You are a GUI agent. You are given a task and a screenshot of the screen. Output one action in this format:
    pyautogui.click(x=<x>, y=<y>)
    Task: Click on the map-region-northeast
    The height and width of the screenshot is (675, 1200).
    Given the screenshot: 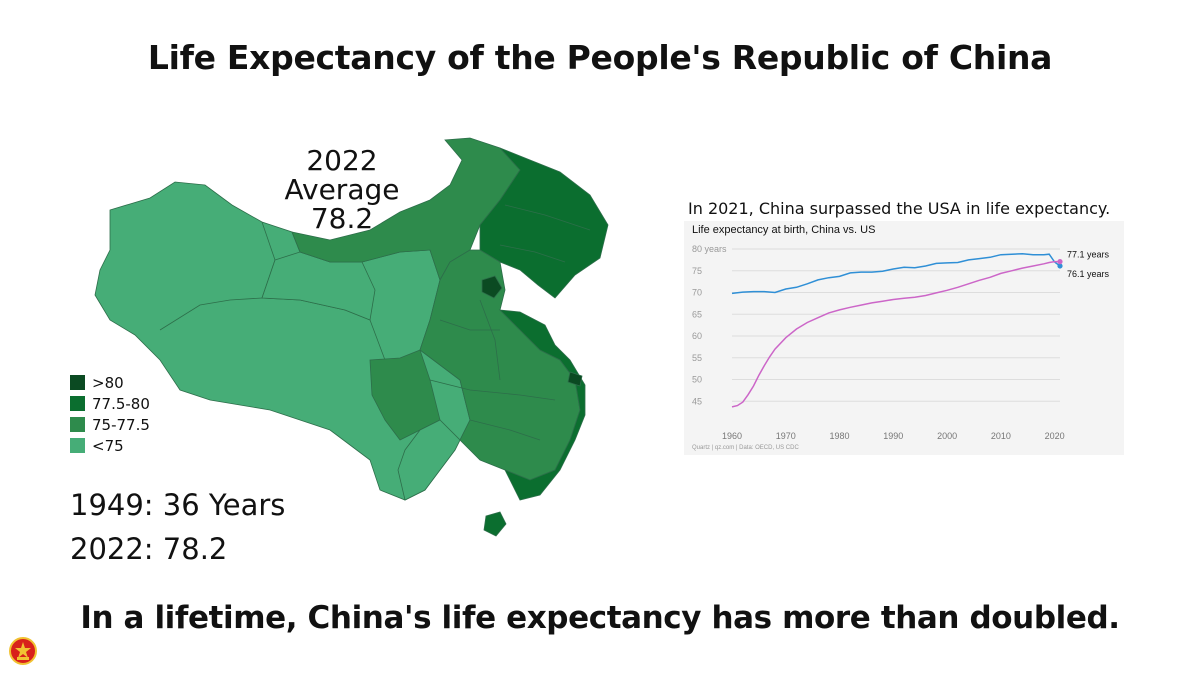 What is the action you would take?
    pyautogui.click(x=544, y=223)
    